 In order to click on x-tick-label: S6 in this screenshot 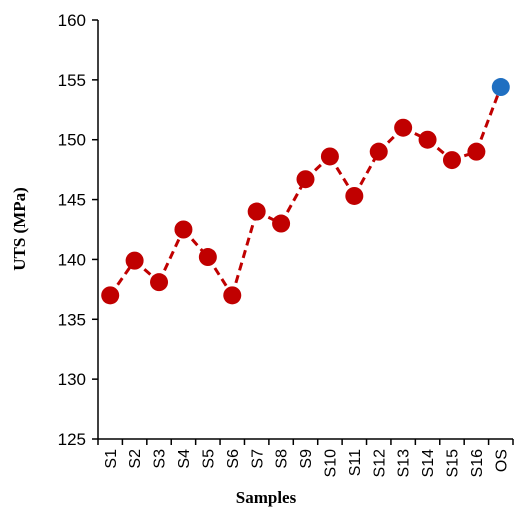, I will do `click(233, 459)`.